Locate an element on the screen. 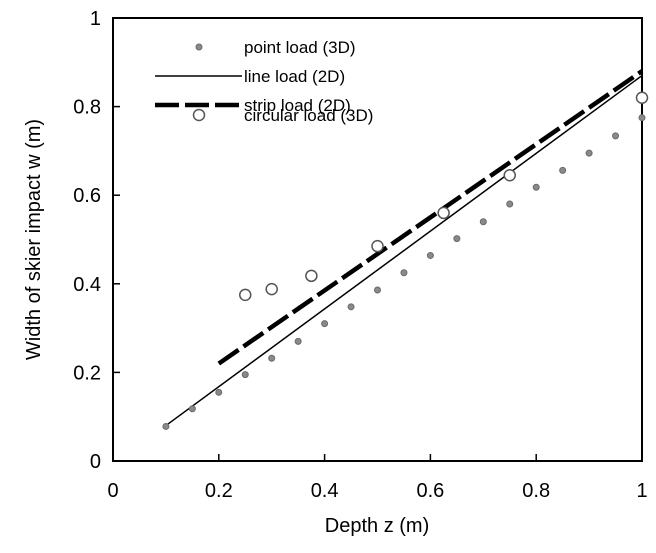  x-tick-label: 1 is located at coordinates (641, 491).